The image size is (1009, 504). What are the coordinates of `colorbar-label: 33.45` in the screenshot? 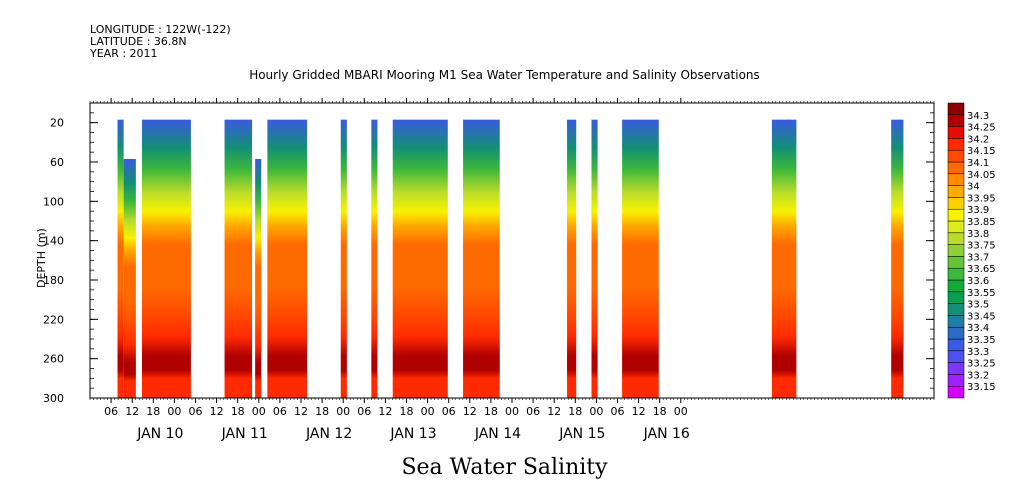 It's located at (981, 316).